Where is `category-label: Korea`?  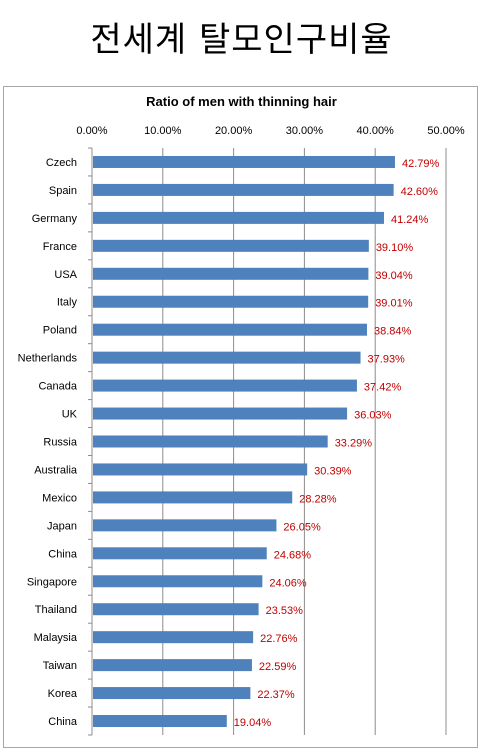 category-label: Korea is located at coordinates (63, 694).